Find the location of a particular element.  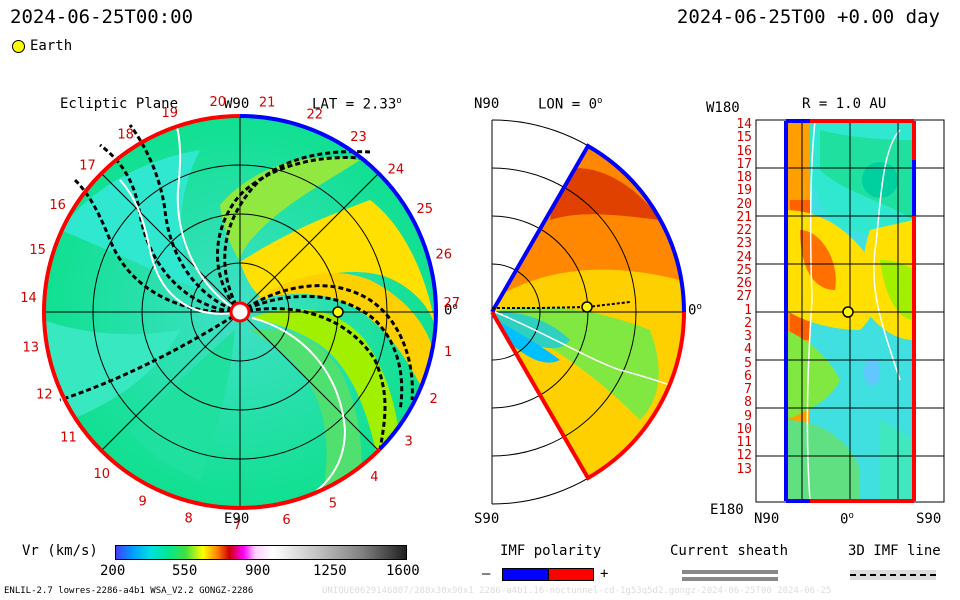

carrington-number: 24 is located at coordinates (396, 169).